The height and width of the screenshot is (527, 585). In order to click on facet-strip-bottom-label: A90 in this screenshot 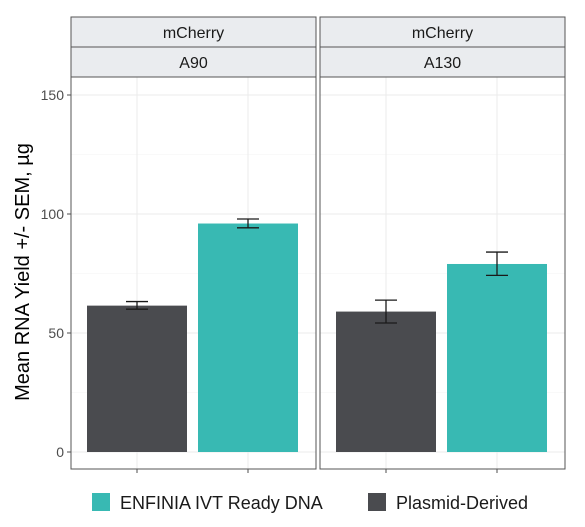, I will do `click(193, 63)`.